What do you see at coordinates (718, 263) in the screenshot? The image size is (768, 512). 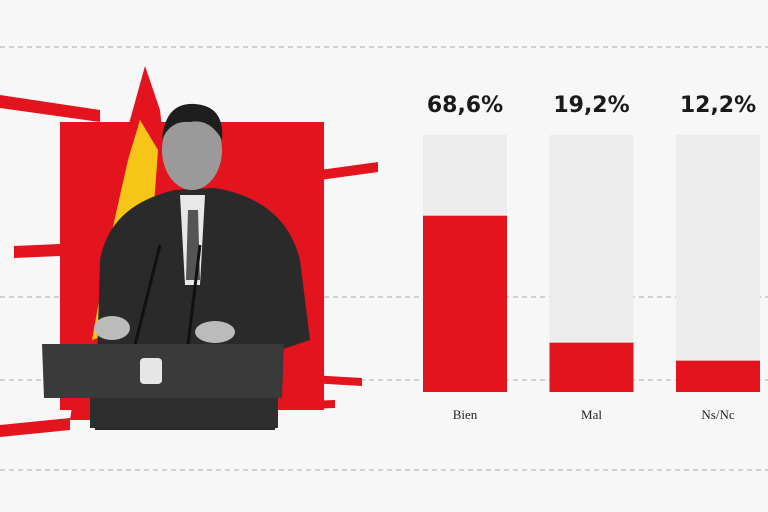 I see `bar-track` at bounding box center [718, 263].